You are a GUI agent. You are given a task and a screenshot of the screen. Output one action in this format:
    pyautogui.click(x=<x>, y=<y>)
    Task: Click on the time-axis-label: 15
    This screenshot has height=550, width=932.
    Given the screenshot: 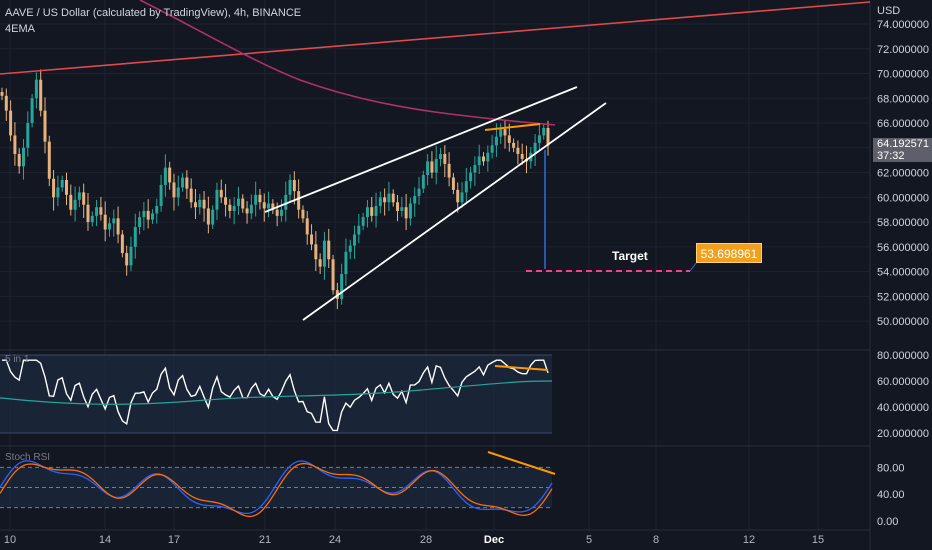 What is the action you would take?
    pyautogui.click(x=818, y=540)
    